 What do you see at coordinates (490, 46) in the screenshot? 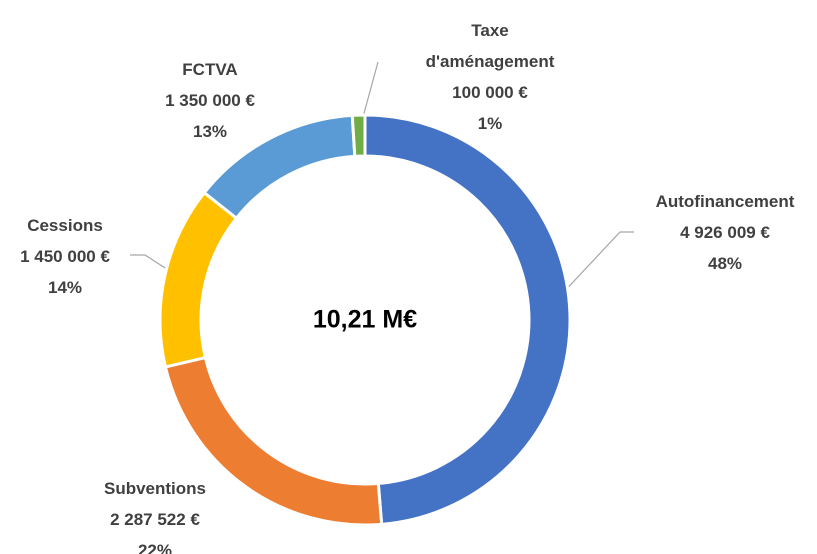
I see `category-label: Taxe d'aménagement` at bounding box center [490, 46].